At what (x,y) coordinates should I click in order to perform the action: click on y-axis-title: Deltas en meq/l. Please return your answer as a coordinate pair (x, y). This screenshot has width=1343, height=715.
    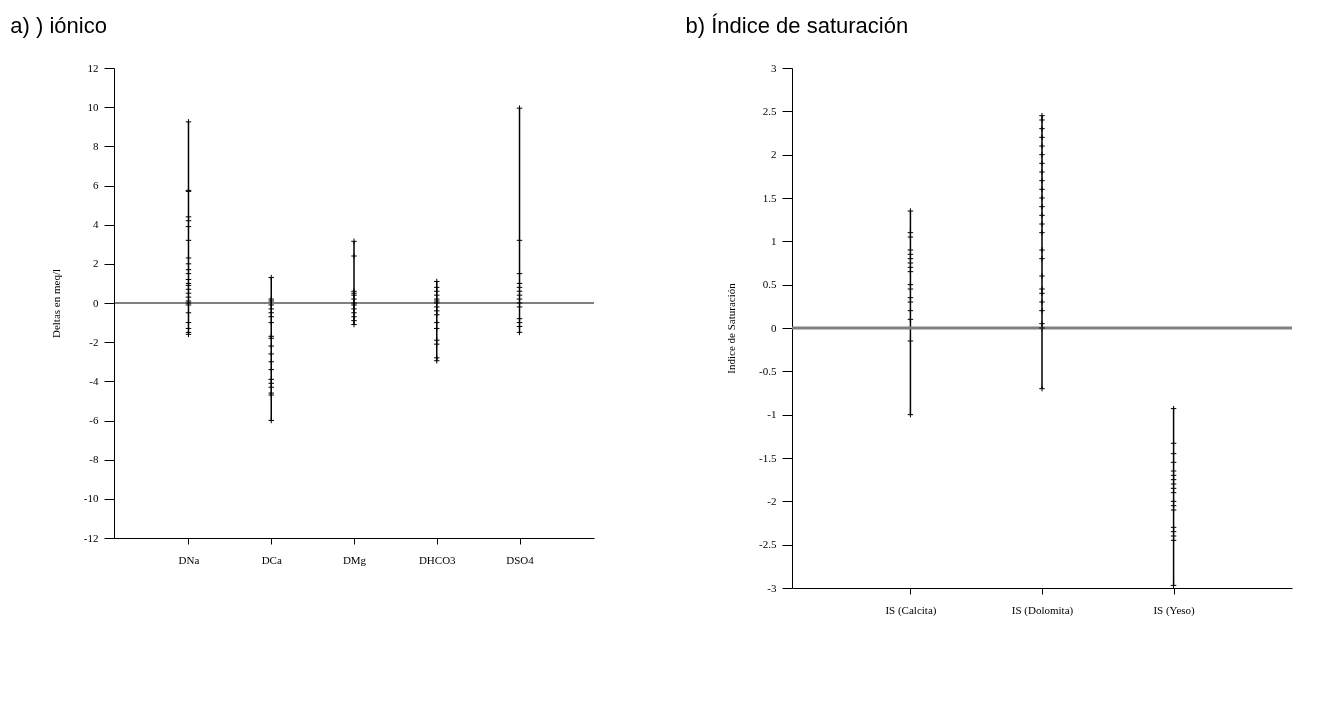
    Looking at the image, I should click on (55, 303).